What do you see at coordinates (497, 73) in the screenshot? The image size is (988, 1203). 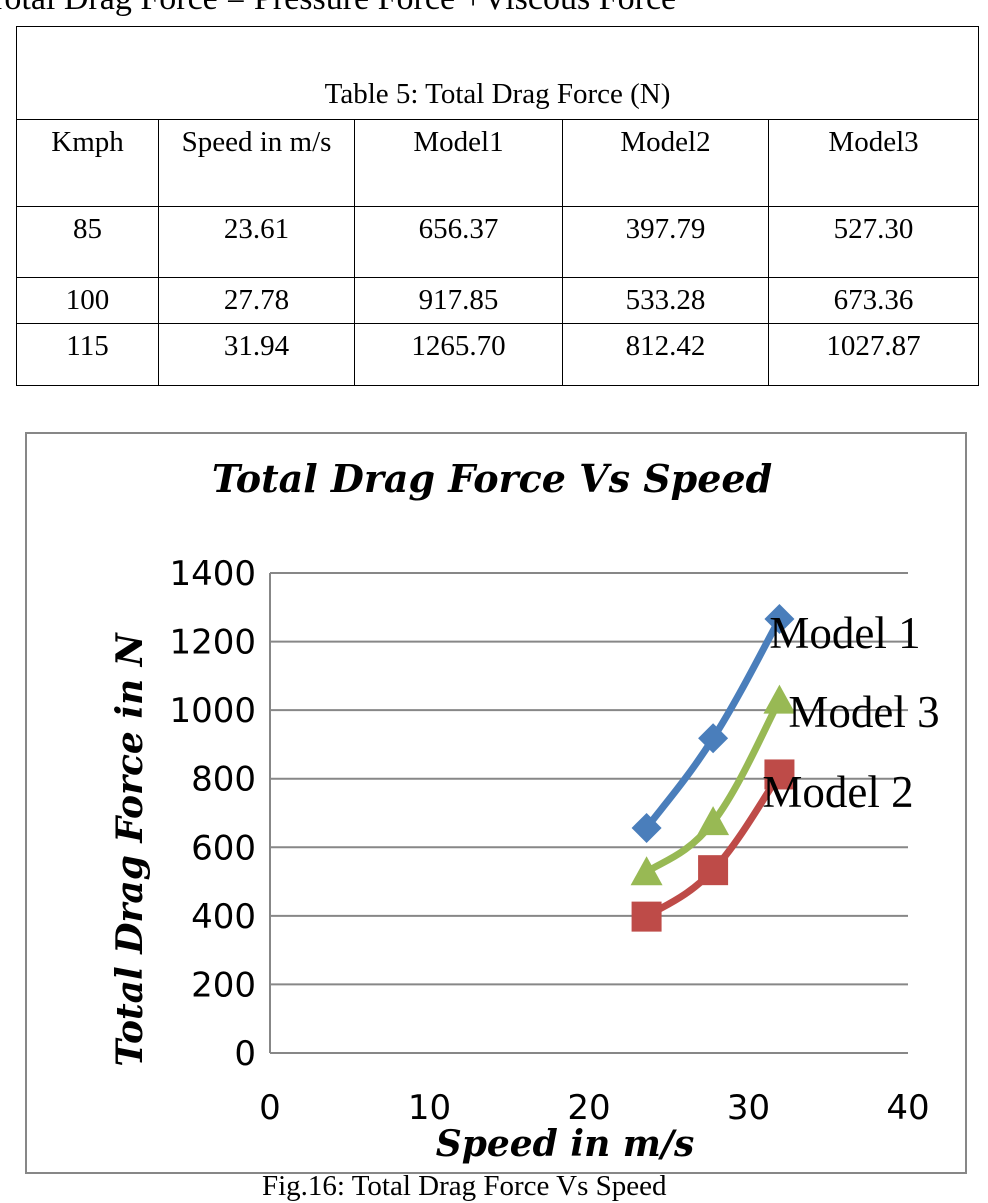 I see `table-caption: Table 5: Total Drag Force (N)` at bounding box center [497, 73].